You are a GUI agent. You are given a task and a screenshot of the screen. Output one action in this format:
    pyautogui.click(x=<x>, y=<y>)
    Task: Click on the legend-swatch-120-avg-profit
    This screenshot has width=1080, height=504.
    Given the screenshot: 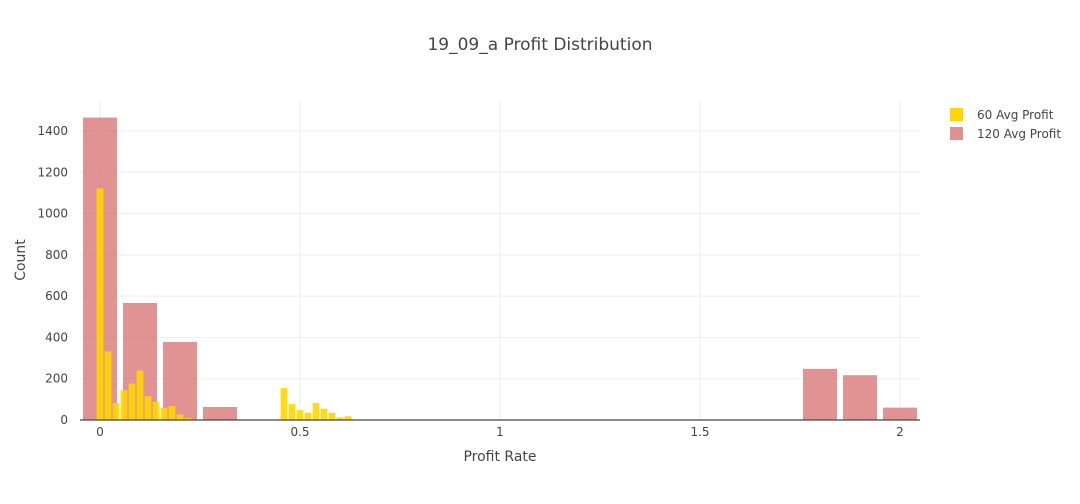 What is the action you would take?
    pyautogui.click(x=956, y=133)
    